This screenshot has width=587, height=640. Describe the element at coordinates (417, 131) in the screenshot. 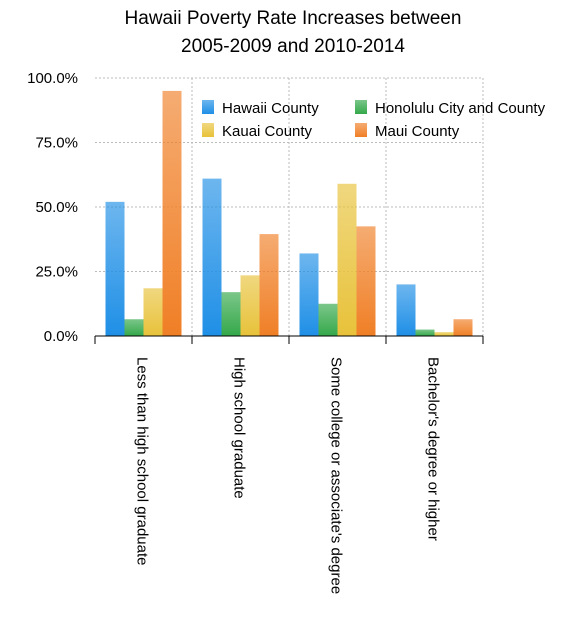

I see `legend-label: Maui County` at that location.